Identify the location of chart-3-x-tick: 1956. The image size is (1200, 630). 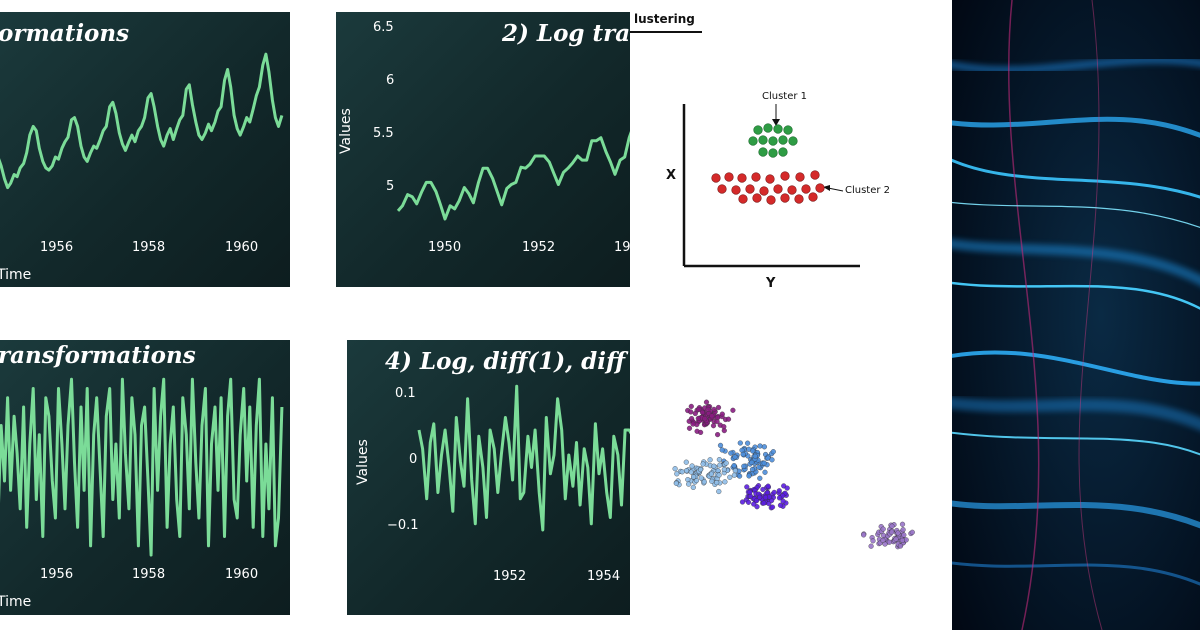
(57, 574).